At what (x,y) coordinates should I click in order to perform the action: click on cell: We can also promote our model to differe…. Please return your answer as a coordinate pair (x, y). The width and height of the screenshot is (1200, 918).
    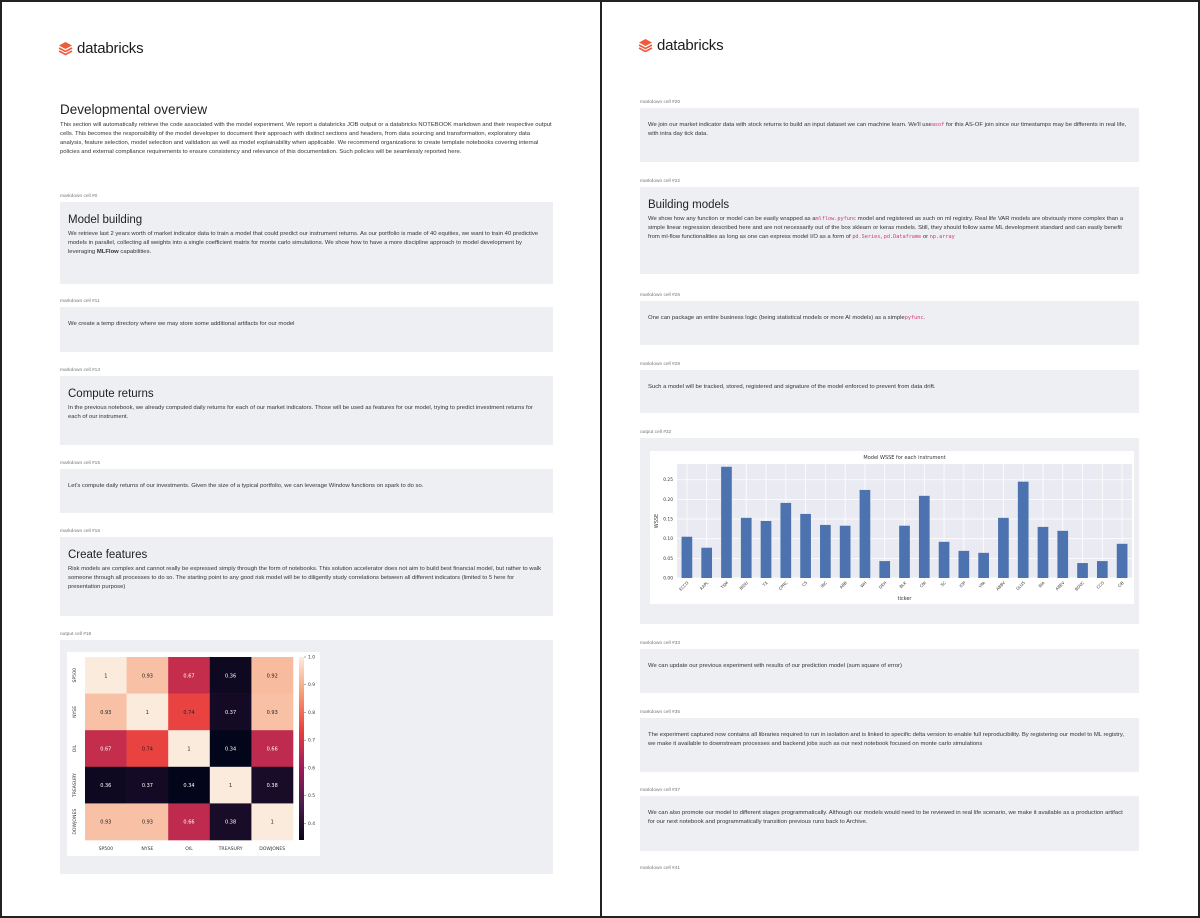
    Looking at the image, I should click on (889, 823).